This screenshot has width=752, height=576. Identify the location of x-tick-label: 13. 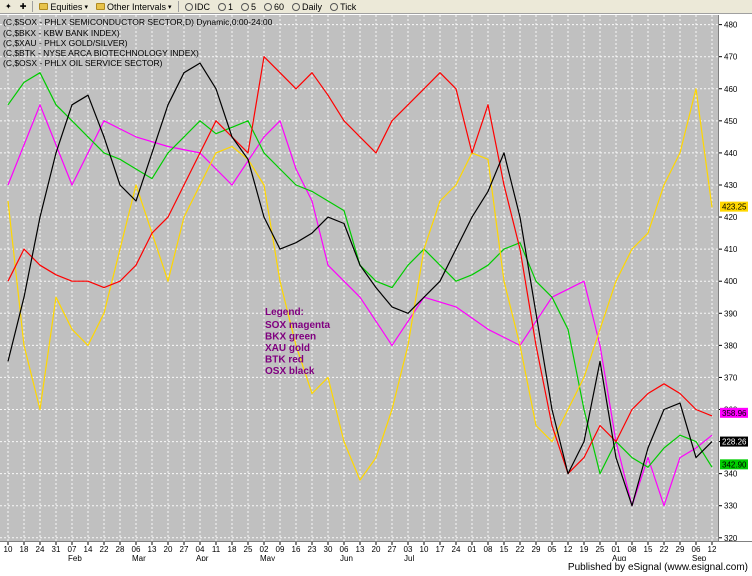
(152, 549).